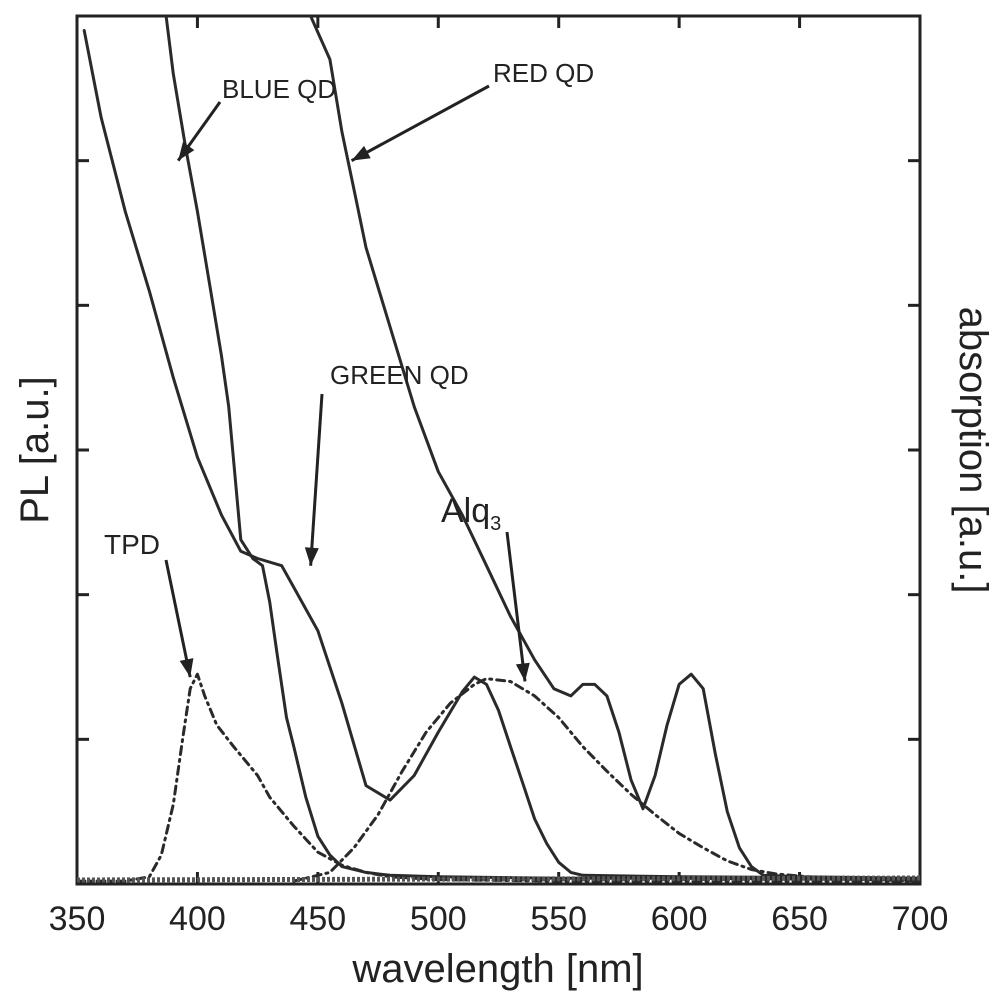 This screenshot has height=997, width=999. I want to click on x-tick-label-350: 350, so click(77, 919).